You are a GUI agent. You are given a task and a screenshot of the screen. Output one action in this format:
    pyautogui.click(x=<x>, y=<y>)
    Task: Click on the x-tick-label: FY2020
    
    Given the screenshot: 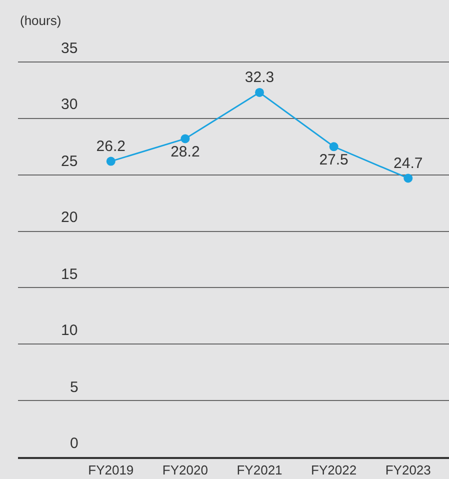 What is the action you would take?
    pyautogui.click(x=185, y=470)
    